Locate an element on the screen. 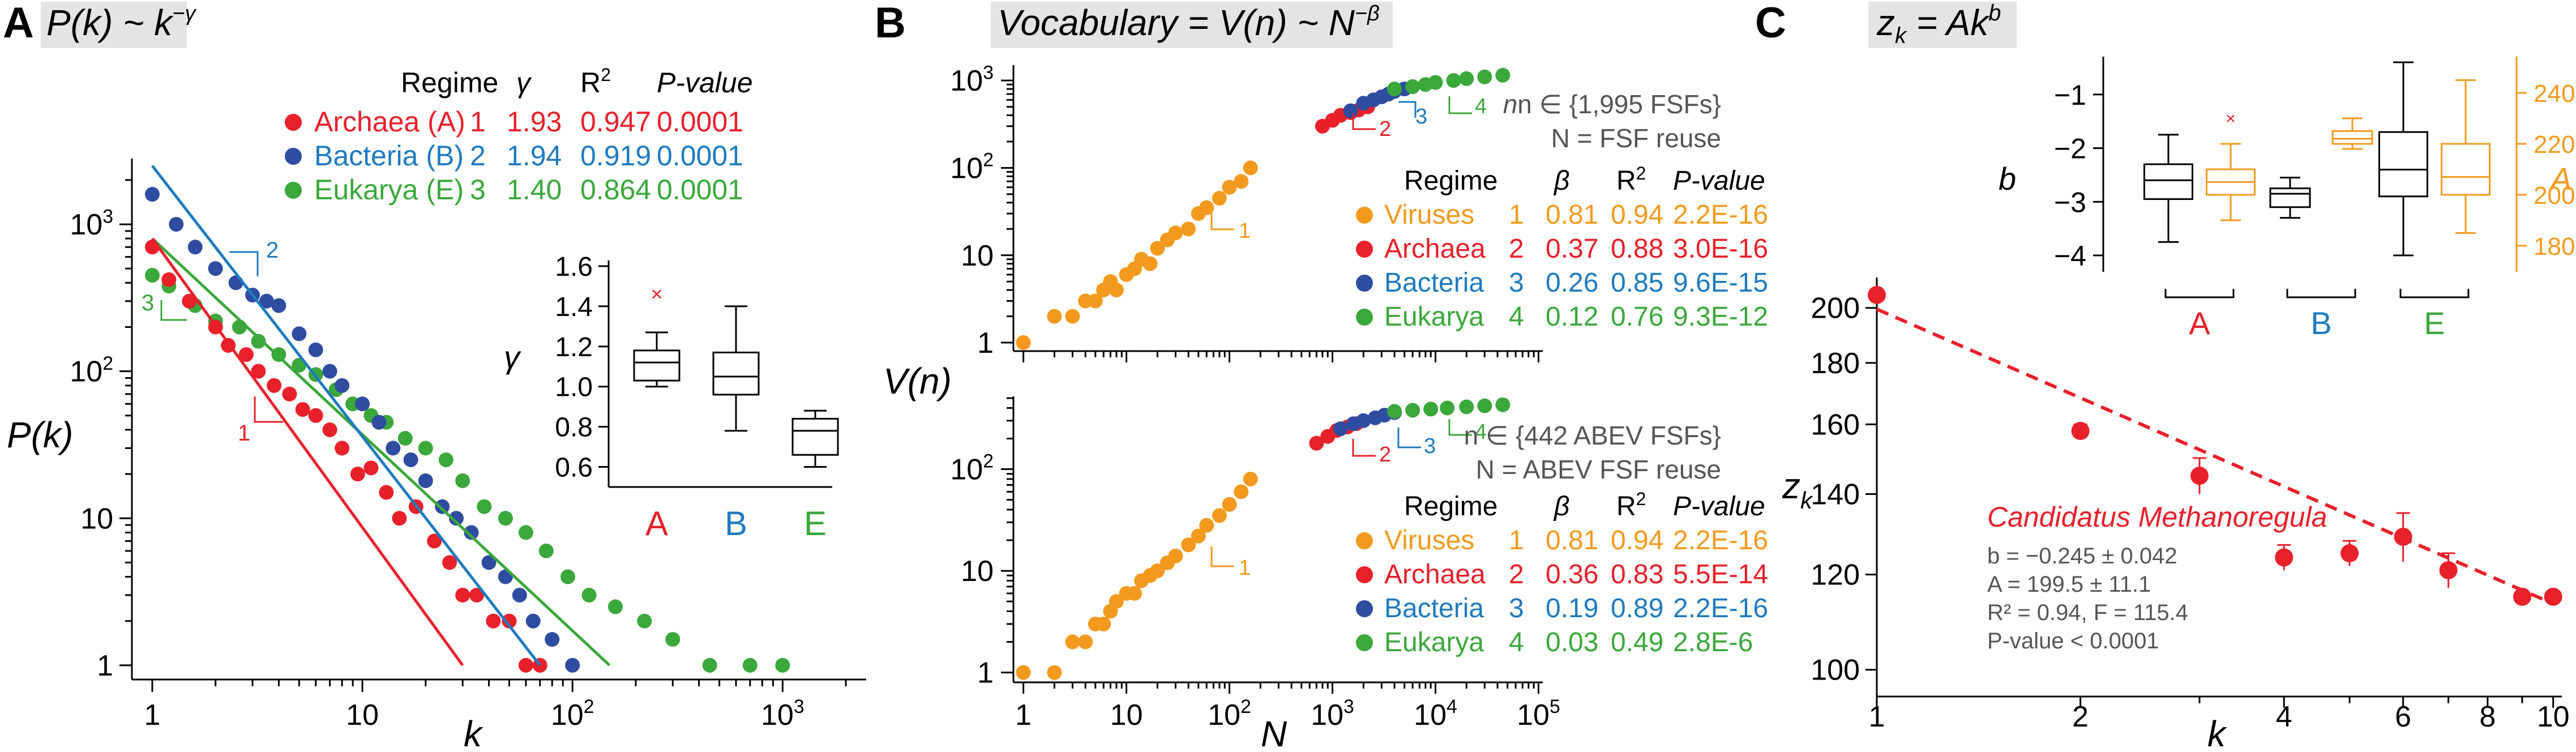  b-legend-p: 9.3E-12 is located at coordinates (1720, 317).